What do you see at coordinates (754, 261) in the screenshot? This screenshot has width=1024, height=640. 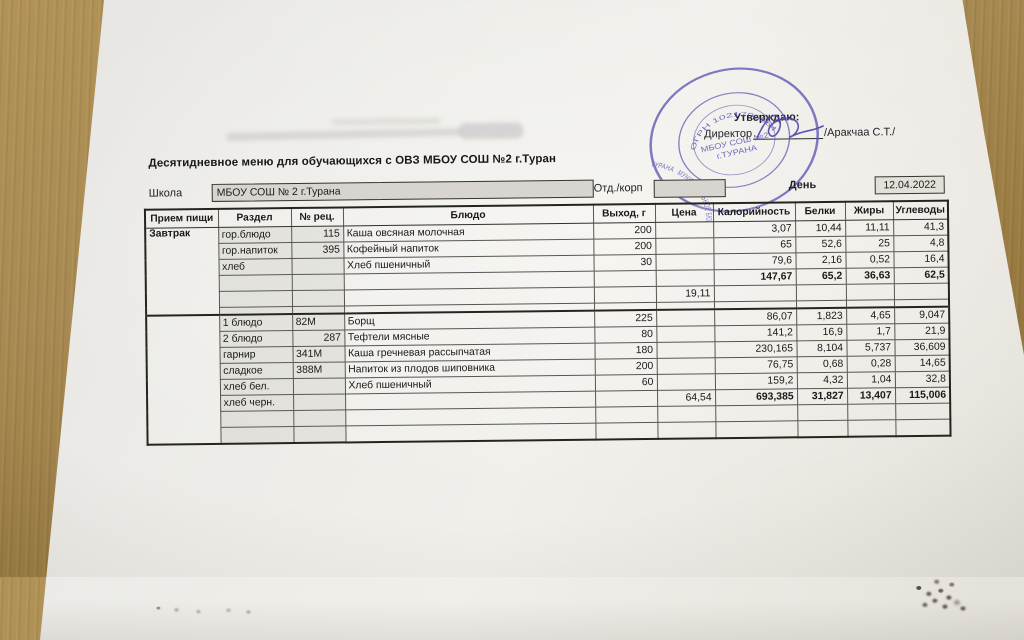 I see `cell-calories: 79,6` at bounding box center [754, 261].